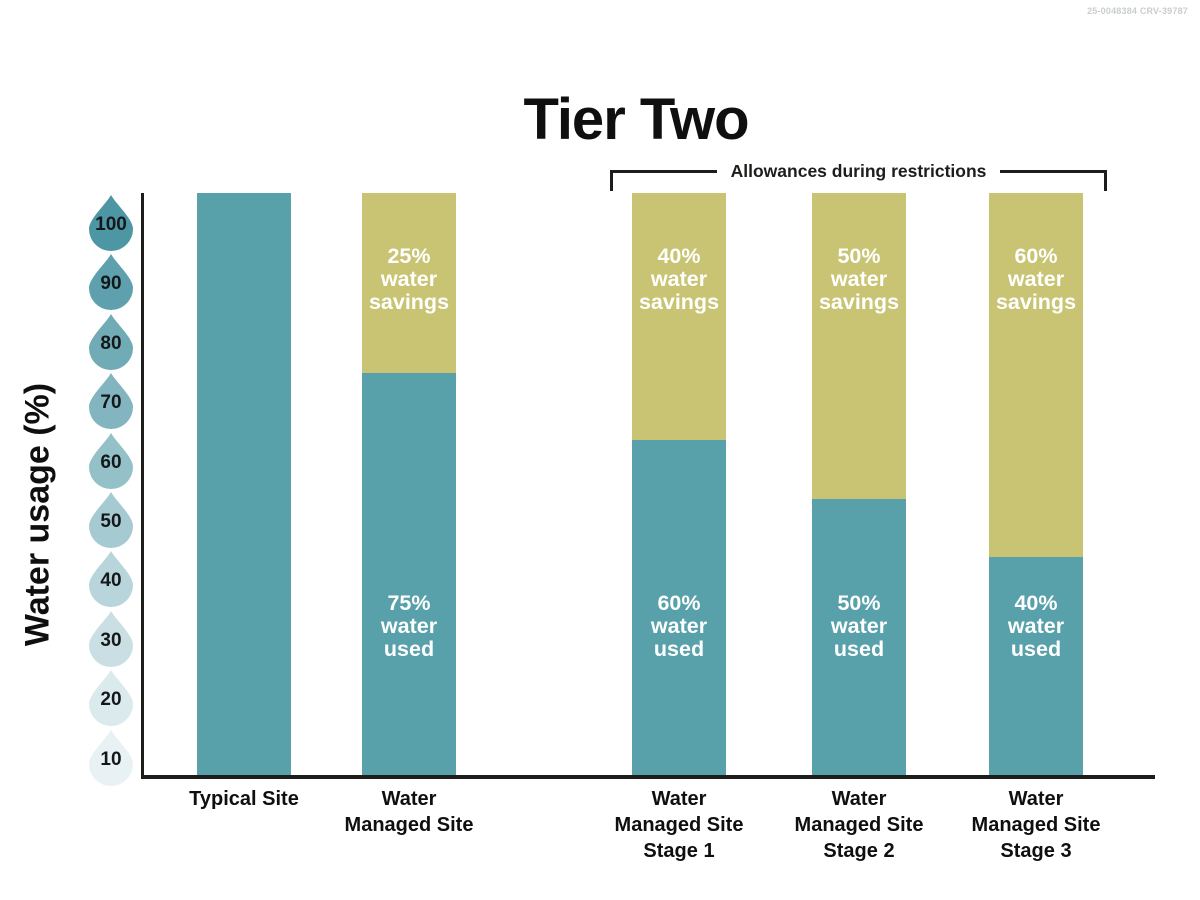 The height and width of the screenshot is (900, 1200). I want to click on droplet-tick-value: 70, so click(111, 403).